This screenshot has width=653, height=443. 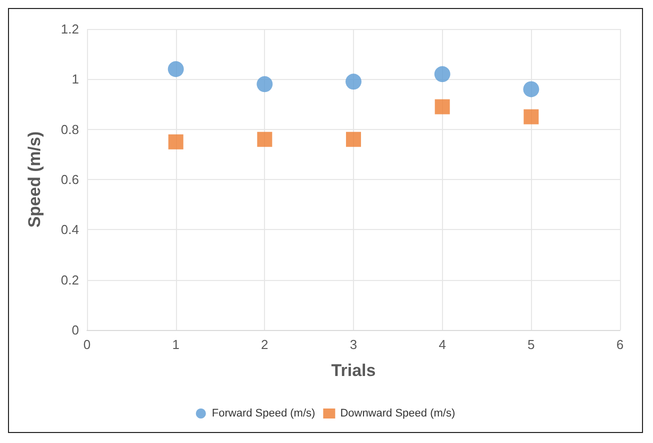 What do you see at coordinates (354, 344) in the screenshot?
I see `x-tick-label: 3` at bounding box center [354, 344].